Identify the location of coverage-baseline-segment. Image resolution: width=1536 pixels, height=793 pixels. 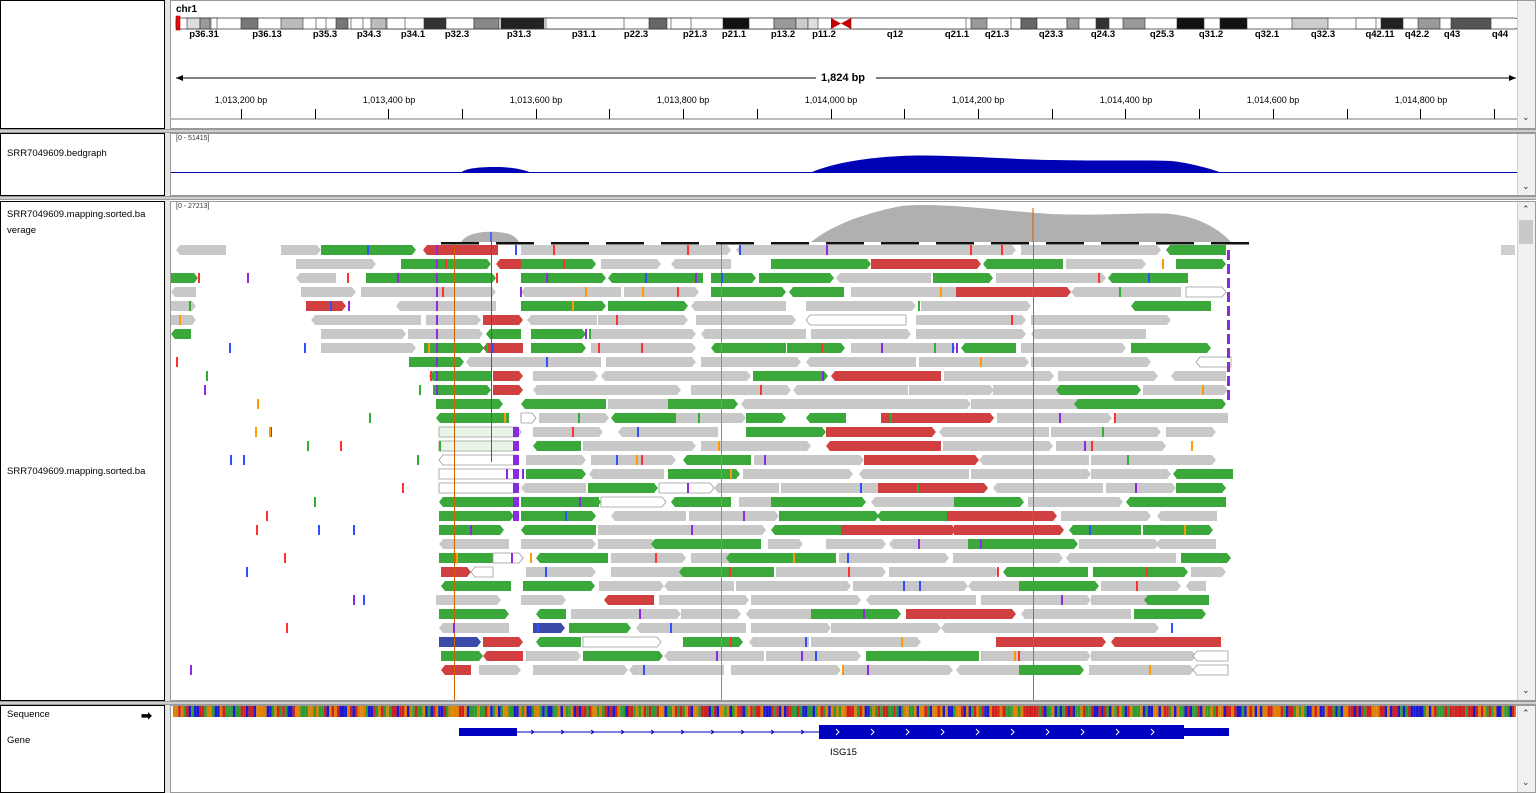
(1010, 243).